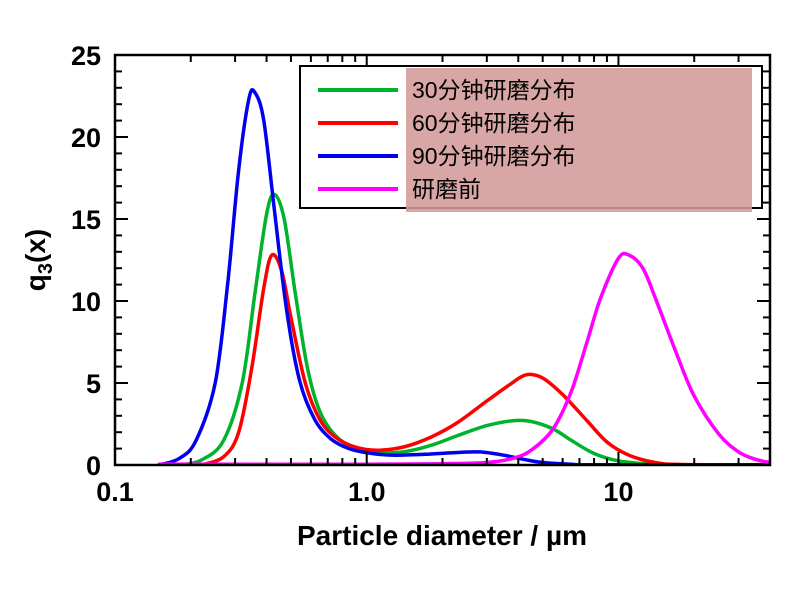  I want to click on y-tick-label: 25, so click(86, 56).